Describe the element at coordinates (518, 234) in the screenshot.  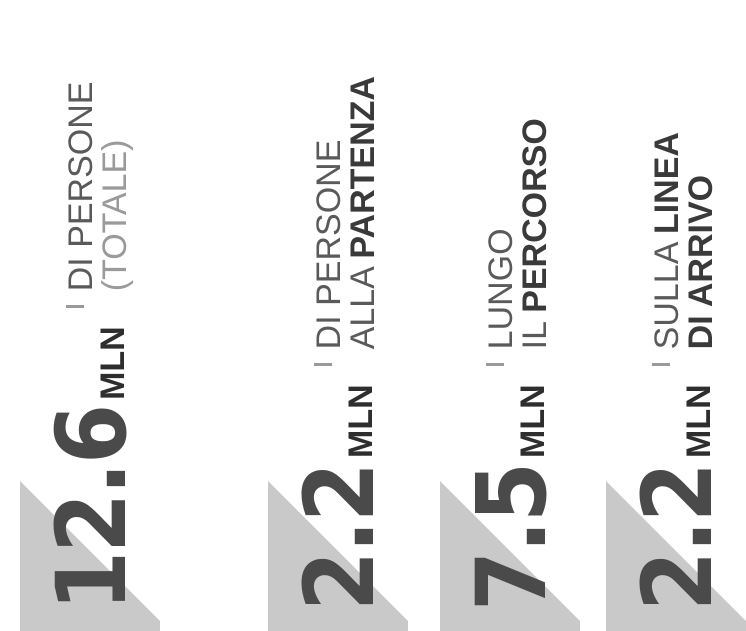
I see `stat-description: LUNGO IL PERCORSO` at that location.